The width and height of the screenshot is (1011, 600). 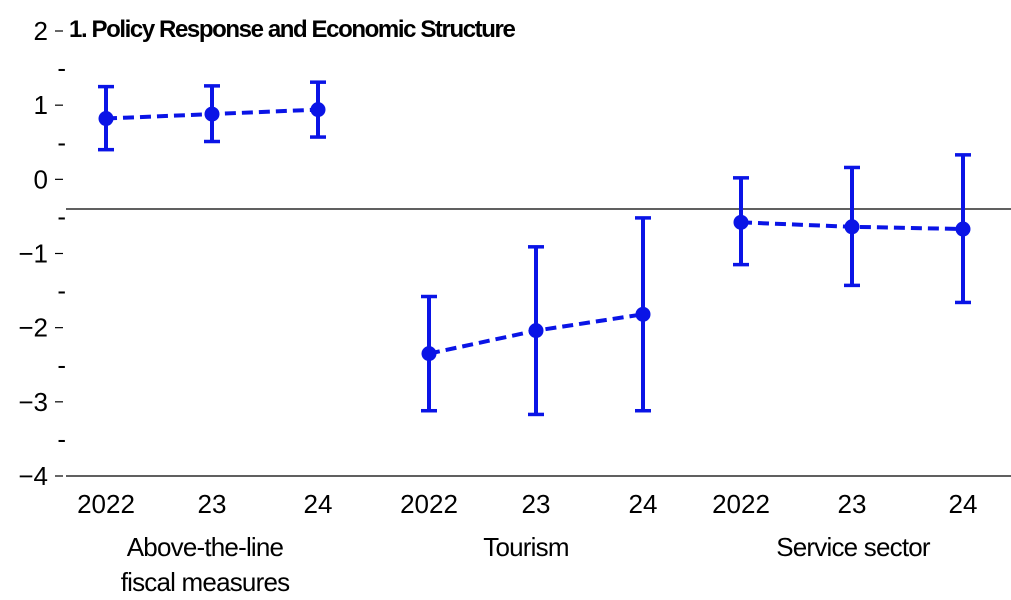 I want to click on y-tick-label: −4, so click(x=33, y=476).